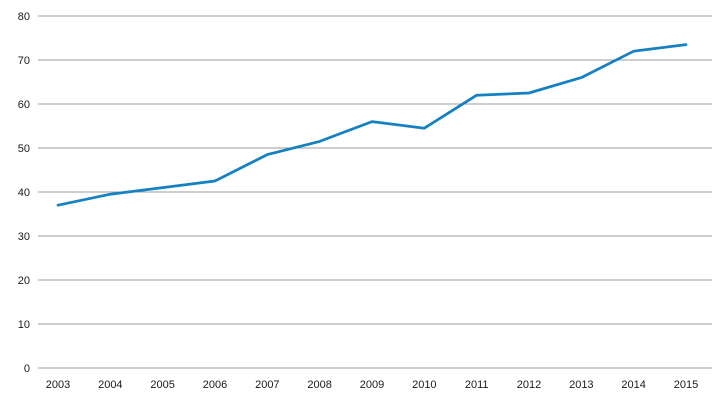 This screenshot has height=404, width=719. I want to click on x-axis-tick-label: 2010, so click(424, 385).